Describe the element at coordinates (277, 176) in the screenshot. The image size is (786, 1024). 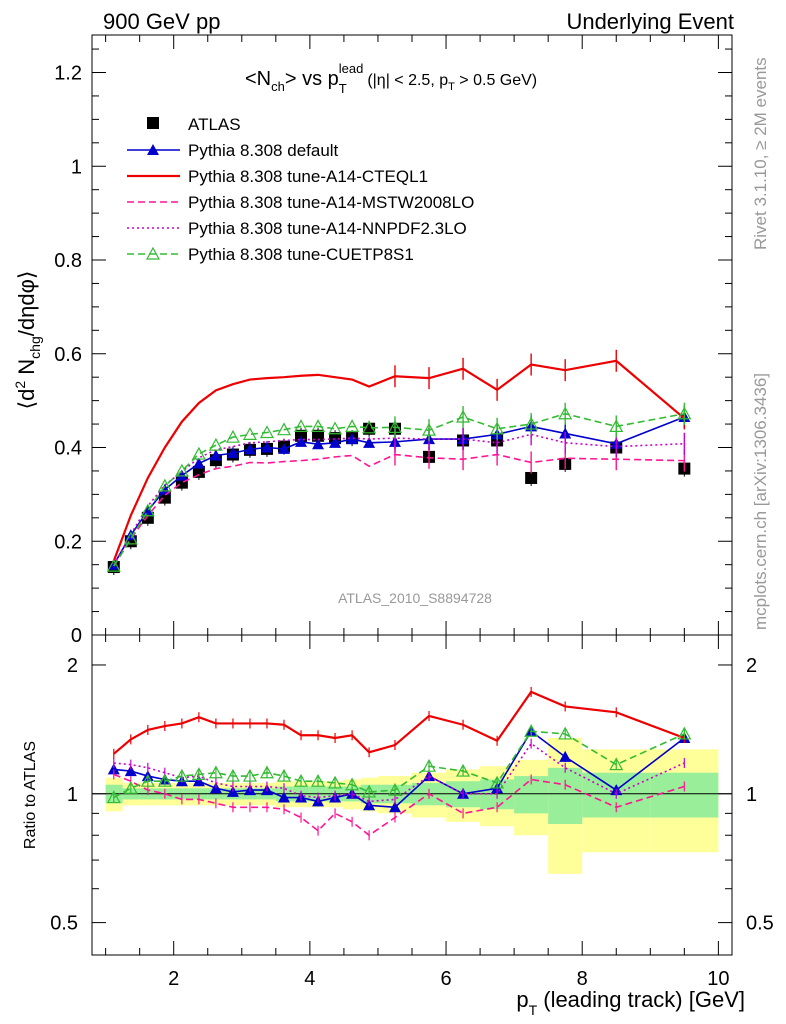
I see `legend-entry: Pythia 8.308 tune-A14-CTEQL1` at that location.